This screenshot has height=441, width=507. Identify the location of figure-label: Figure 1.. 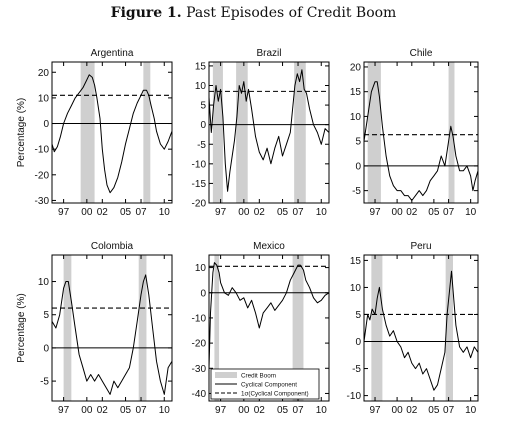
(146, 13).